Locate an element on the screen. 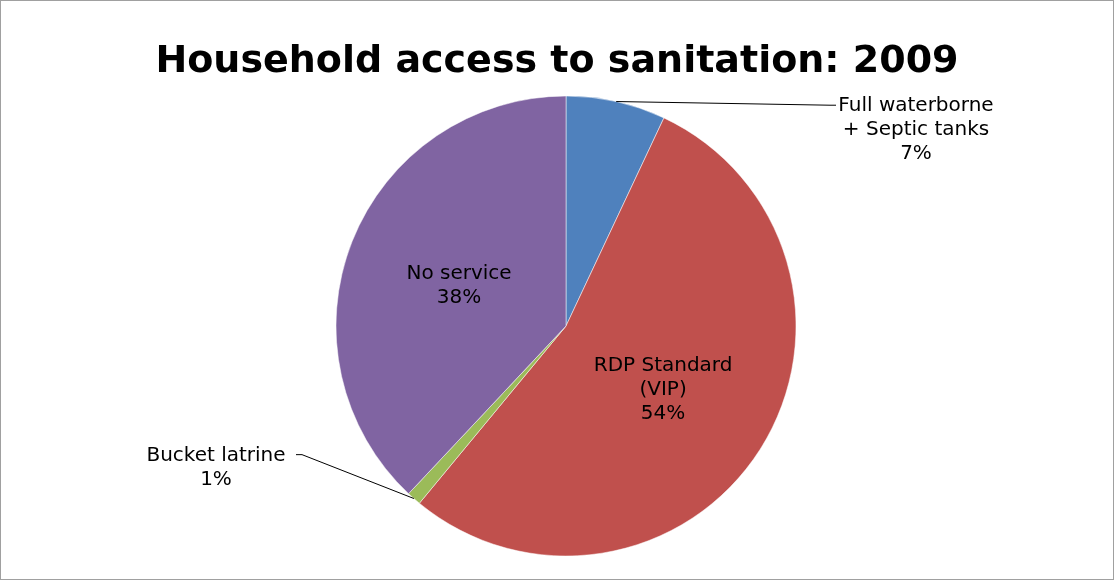  data-label: 54% is located at coordinates (663, 411).